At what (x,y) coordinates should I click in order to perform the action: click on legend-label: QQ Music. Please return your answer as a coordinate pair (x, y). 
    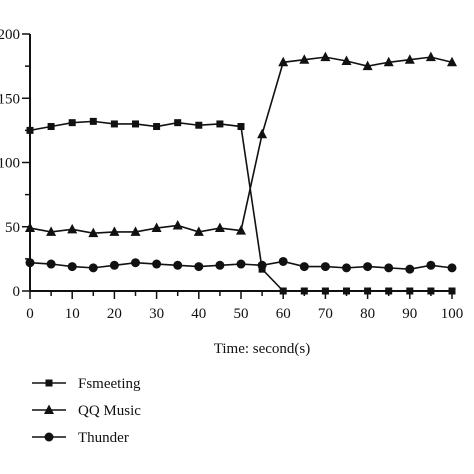
    Looking at the image, I should click on (109, 411).